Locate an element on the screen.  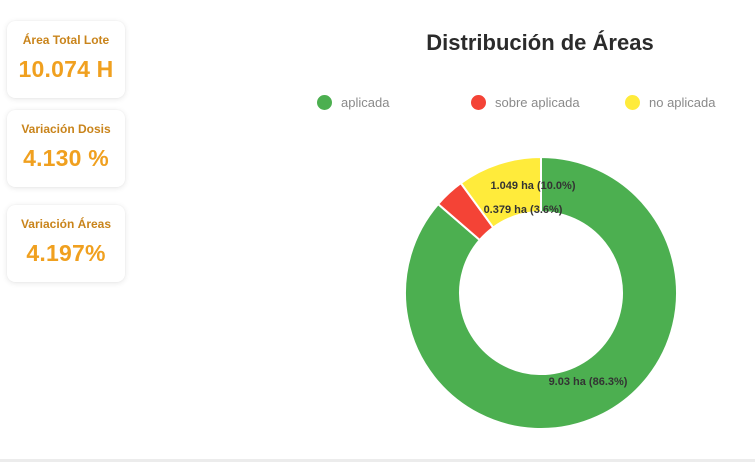
legend-dot-aplicada is located at coordinates (324, 102).